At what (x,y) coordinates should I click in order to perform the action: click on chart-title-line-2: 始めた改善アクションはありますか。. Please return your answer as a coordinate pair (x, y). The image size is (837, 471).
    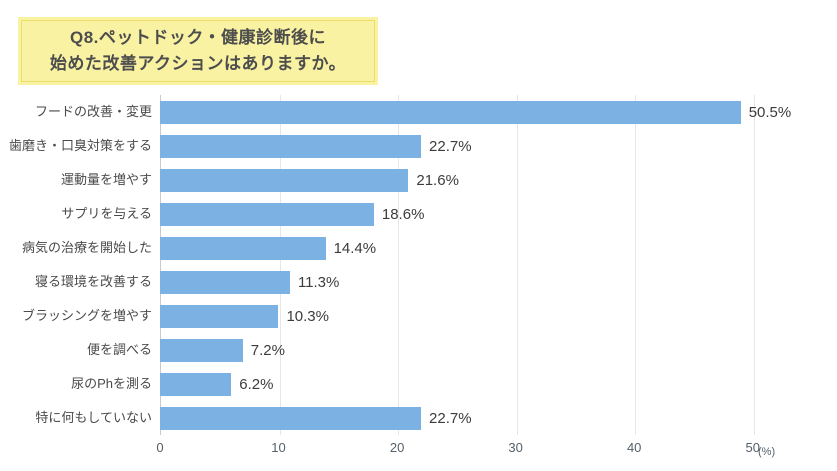
    Looking at the image, I should click on (198, 63).